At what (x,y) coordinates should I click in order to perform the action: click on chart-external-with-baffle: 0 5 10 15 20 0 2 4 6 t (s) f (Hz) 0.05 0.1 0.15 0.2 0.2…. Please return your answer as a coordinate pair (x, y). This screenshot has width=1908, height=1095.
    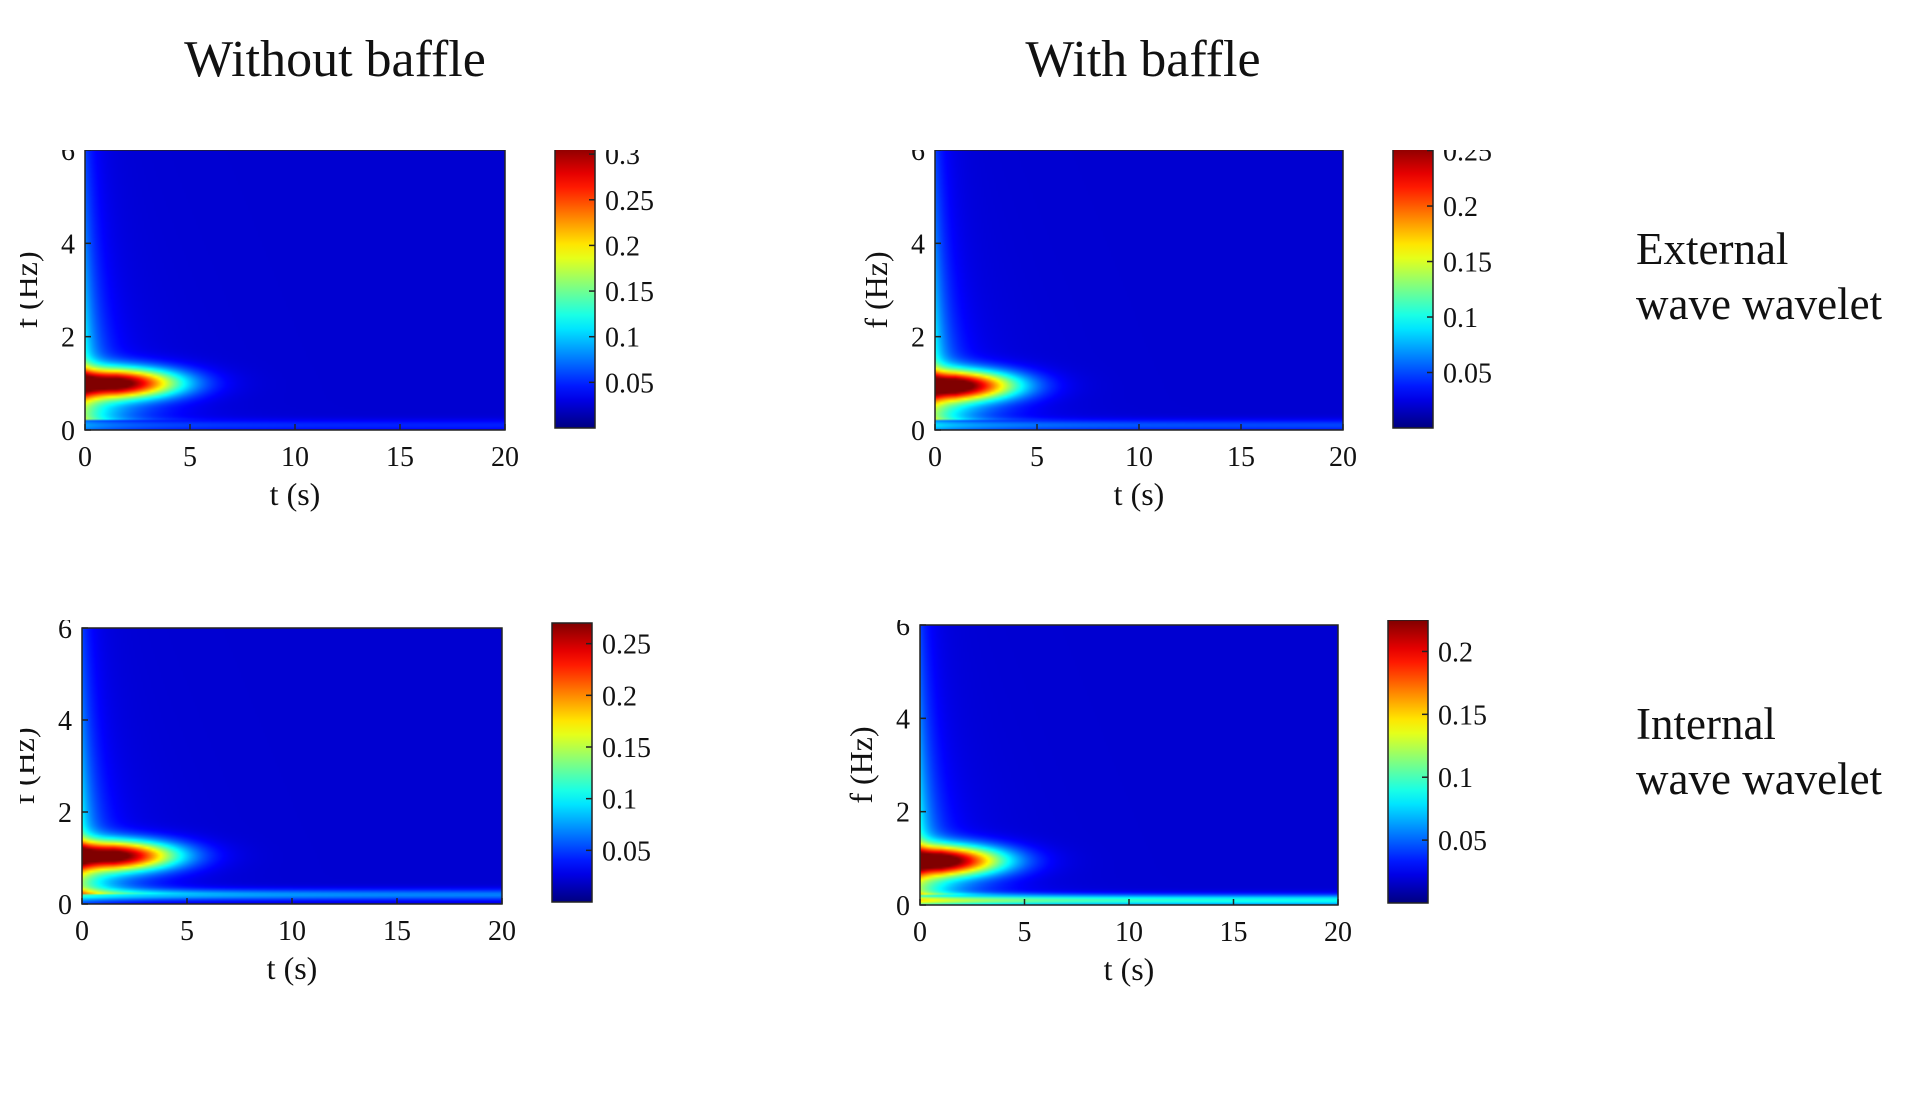
    Looking at the image, I should click on (1175, 331).